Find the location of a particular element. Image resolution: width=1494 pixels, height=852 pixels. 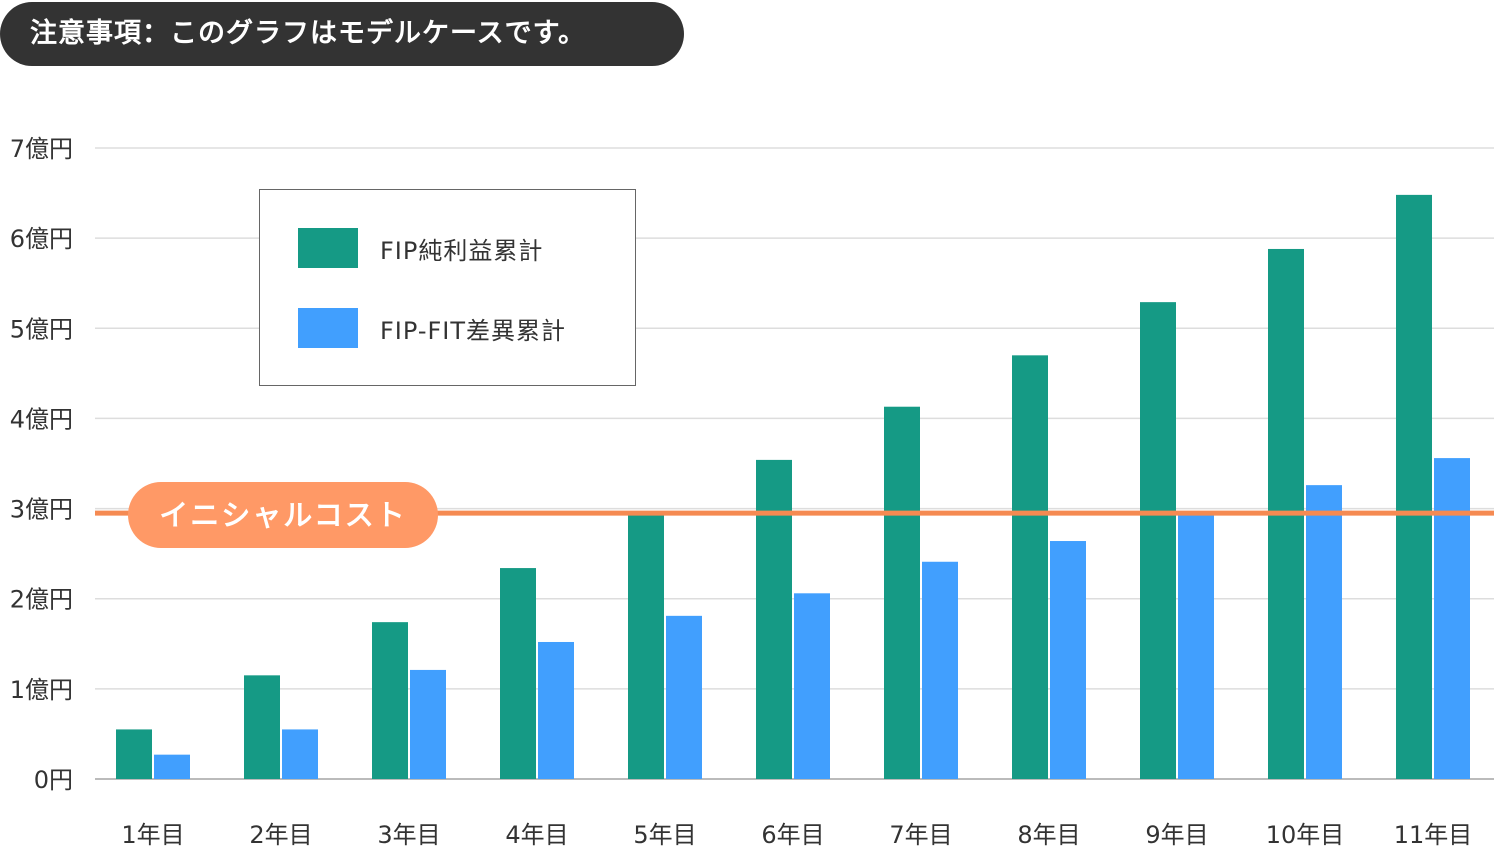

legend-item-fip-fit-diff: FIP-FIT差異累計 is located at coordinates (432, 328).